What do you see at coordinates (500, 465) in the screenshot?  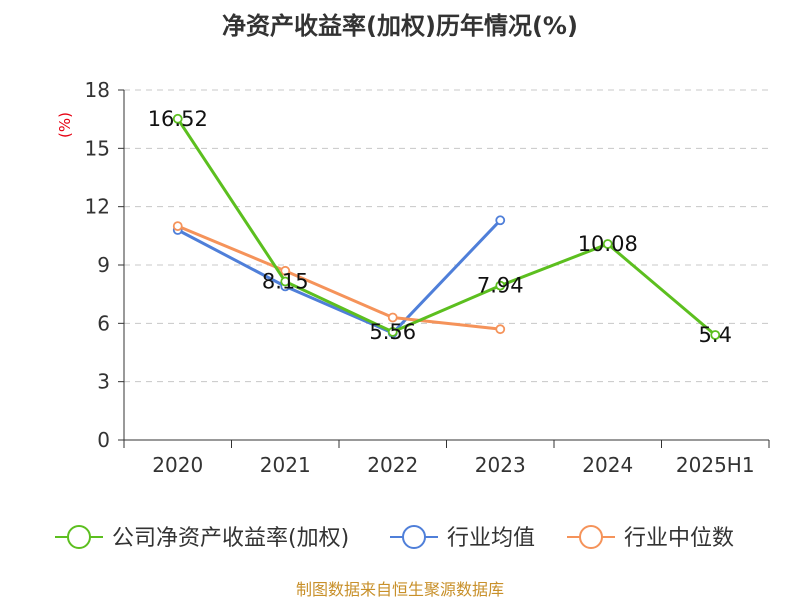 I see `x-tick-label: 2023` at bounding box center [500, 465].